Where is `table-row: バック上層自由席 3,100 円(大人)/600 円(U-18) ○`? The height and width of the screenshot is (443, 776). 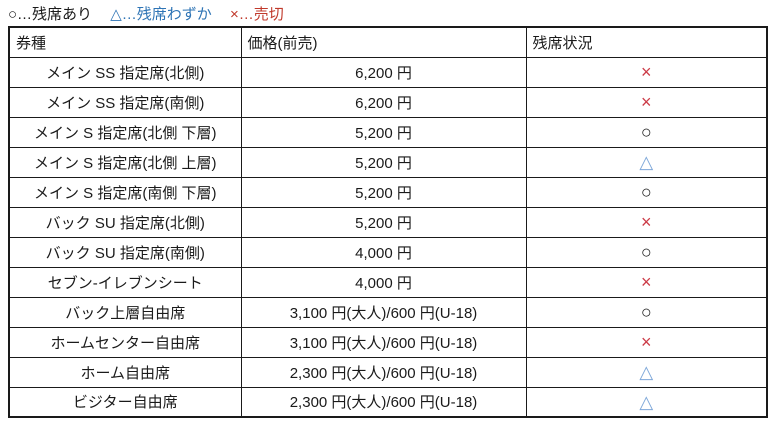 table-row: バック上層自由席 3,100 円(大人)/600 円(U-18) ○ is located at coordinates (388, 312).